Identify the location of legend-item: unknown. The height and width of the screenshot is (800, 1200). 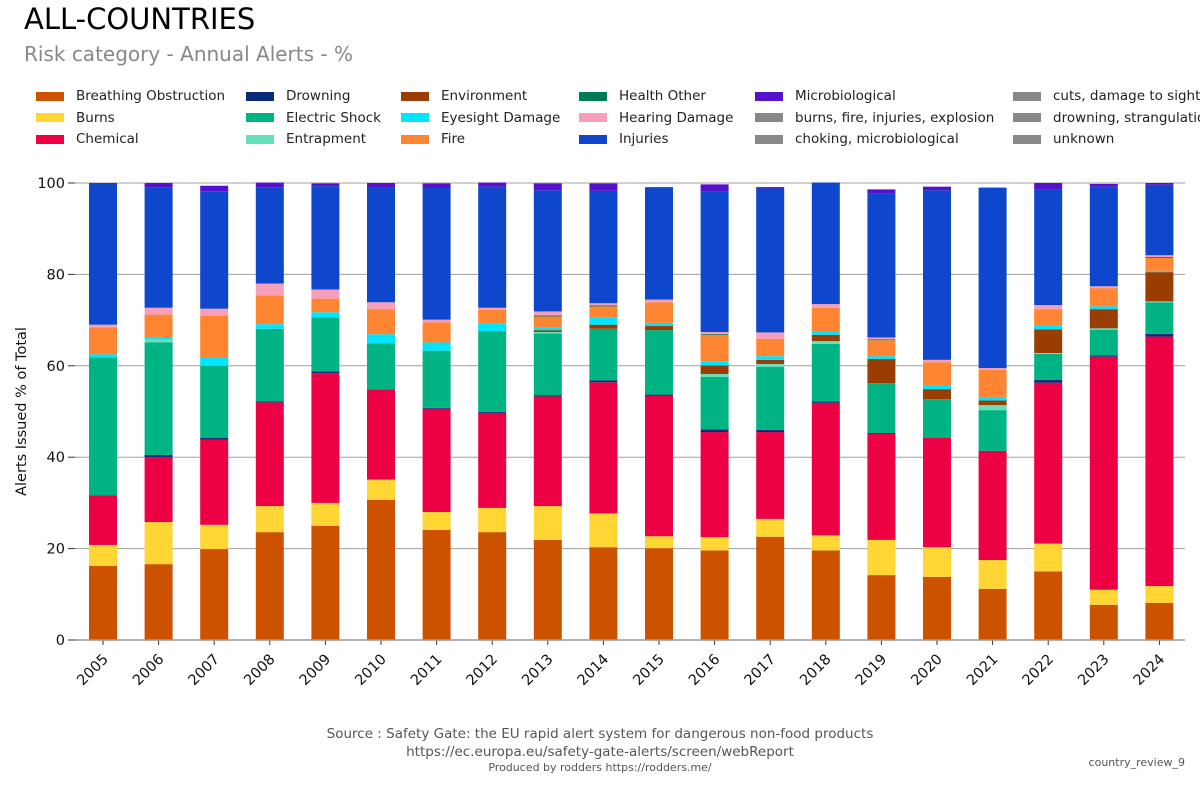
(1063, 139).